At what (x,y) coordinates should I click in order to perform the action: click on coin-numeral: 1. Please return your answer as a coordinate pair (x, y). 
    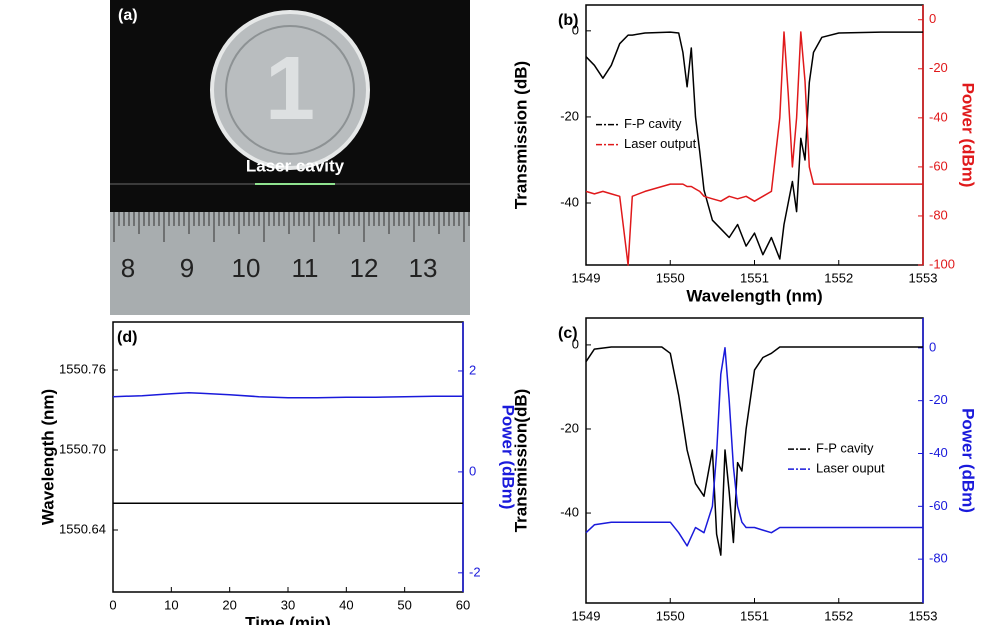
    Looking at the image, I should click on (290, 89).